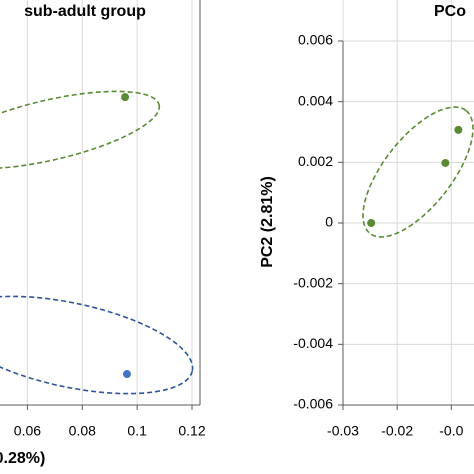  What do you see at coordinates (329, 222) in the screenshot?
I see `y-tick-label: 0` at bounding box center [329, 222].